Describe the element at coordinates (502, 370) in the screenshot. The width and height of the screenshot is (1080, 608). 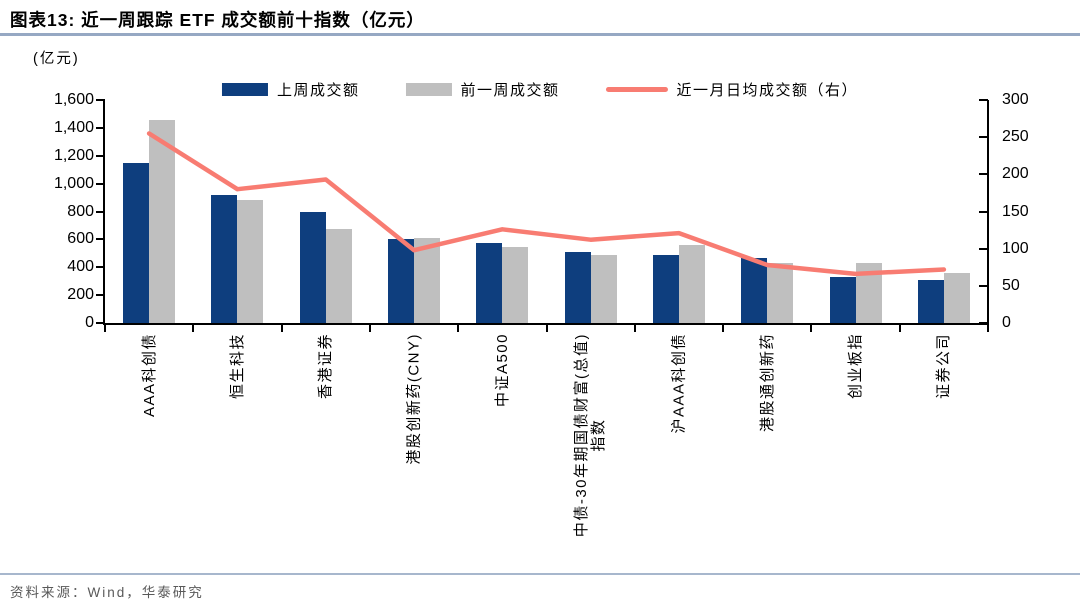
I see `category-label: 中证A500` at that location.